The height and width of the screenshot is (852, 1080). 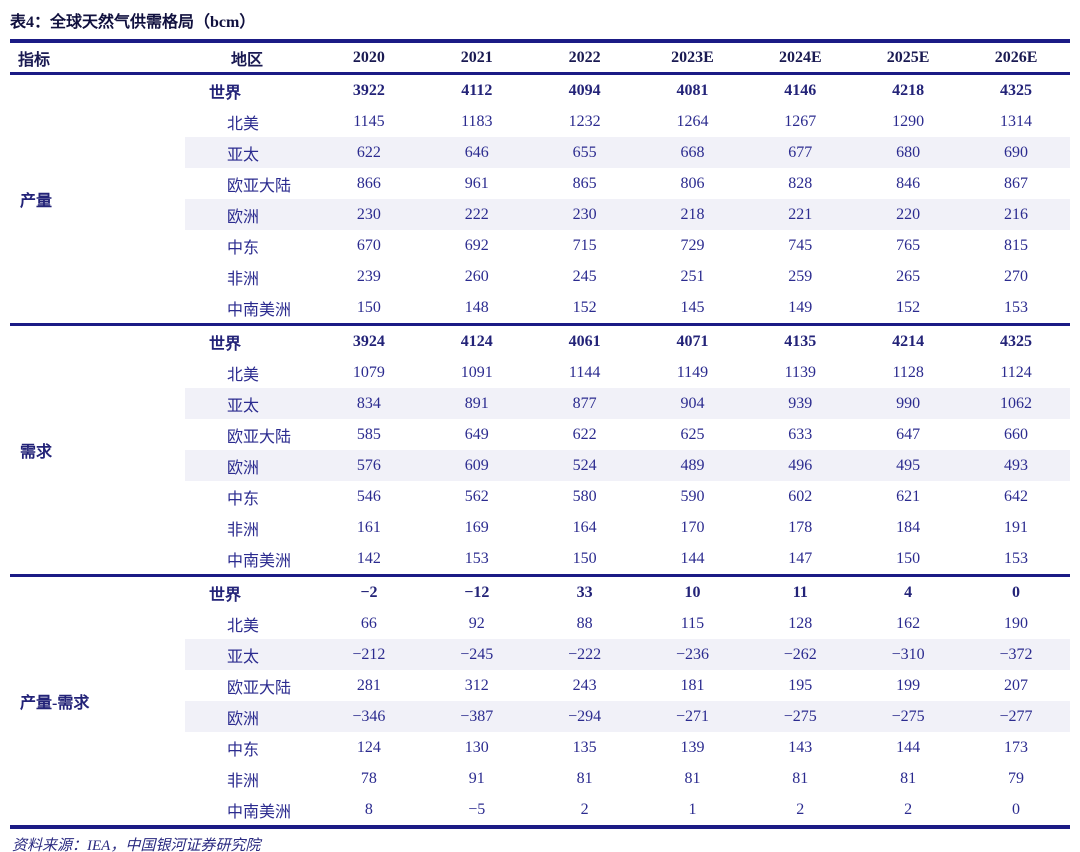 What do you see at coordinates (800, 121) in the screenshot?
I see `value-cell: 1267` at bounding box center [800, 121].